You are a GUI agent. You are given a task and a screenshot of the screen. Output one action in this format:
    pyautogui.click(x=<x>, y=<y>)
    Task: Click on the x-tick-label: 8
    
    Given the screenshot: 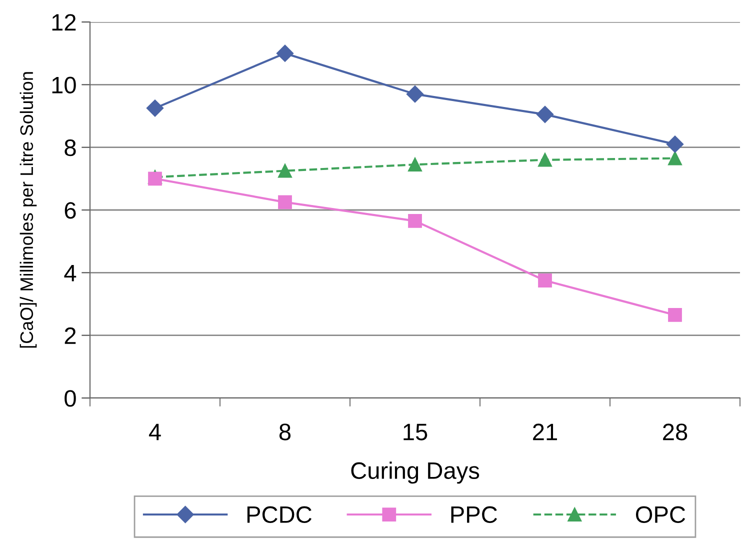 What is the action you would take?
    pyautogui.click(x=285, y=432)
    